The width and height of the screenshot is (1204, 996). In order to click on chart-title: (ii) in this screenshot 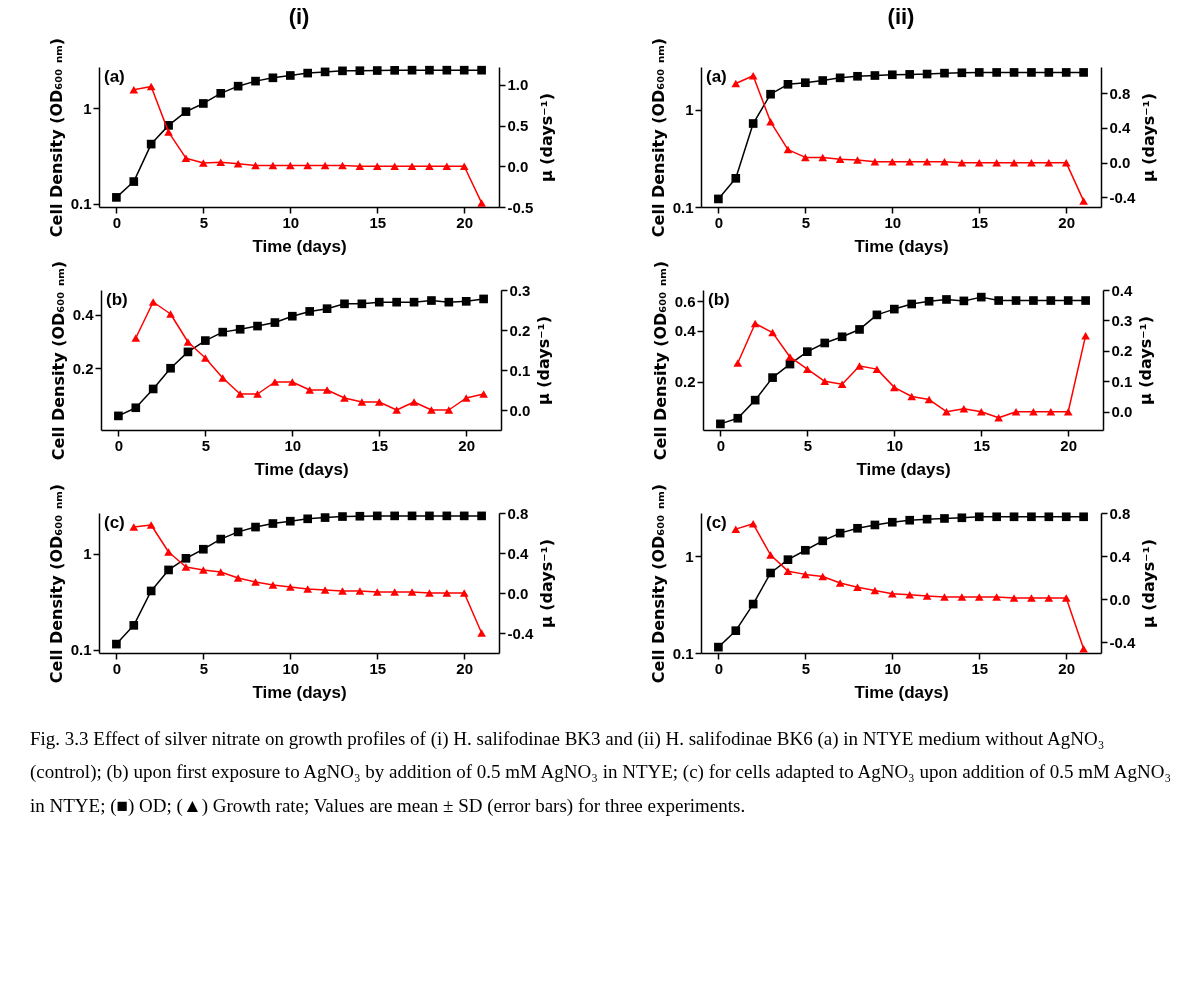, I will do `click(900, 17)`.